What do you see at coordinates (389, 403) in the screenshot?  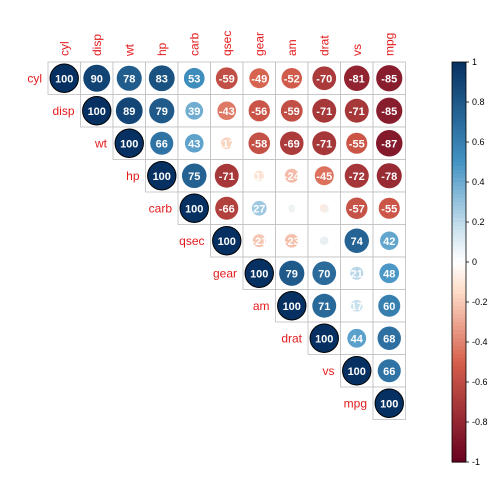 I see `corr-circle-mpg-mpg` at bounding box center [389, 403].